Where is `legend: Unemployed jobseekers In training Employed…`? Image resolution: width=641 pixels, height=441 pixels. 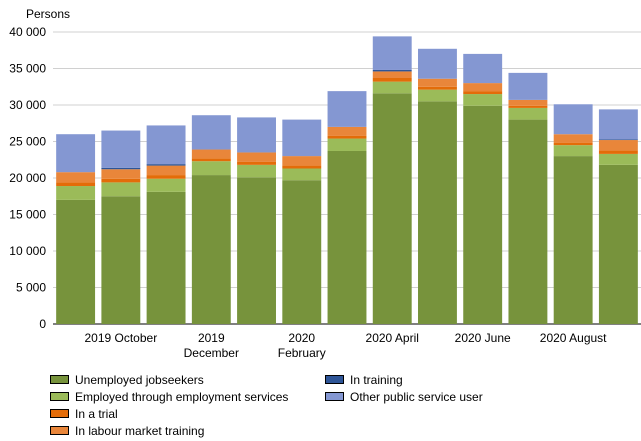
legend: Unemployed jobseekers In training Employed… is located at coordinates (330, 405).